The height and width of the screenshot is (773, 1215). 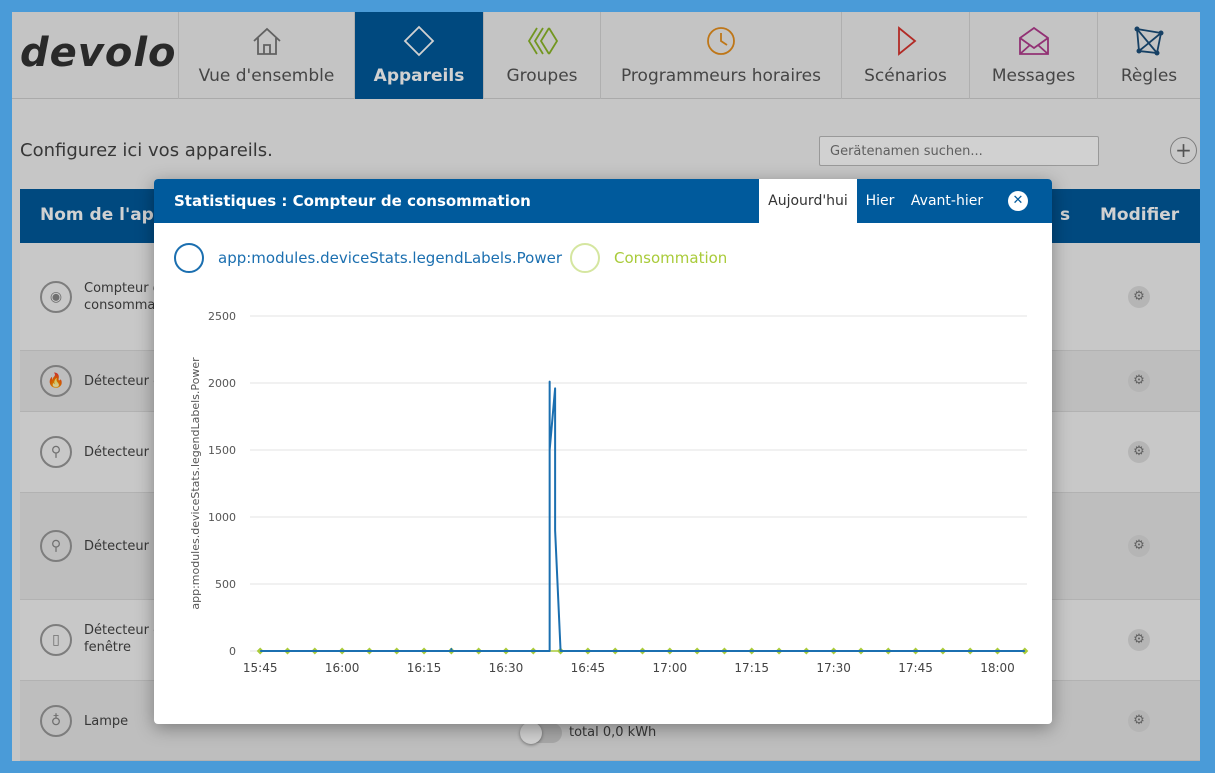 What do you see at coordinates (109, 215) in the screenshot?
I see `column-name-header: Nom de l'appa` at bounding box center [109, 215].